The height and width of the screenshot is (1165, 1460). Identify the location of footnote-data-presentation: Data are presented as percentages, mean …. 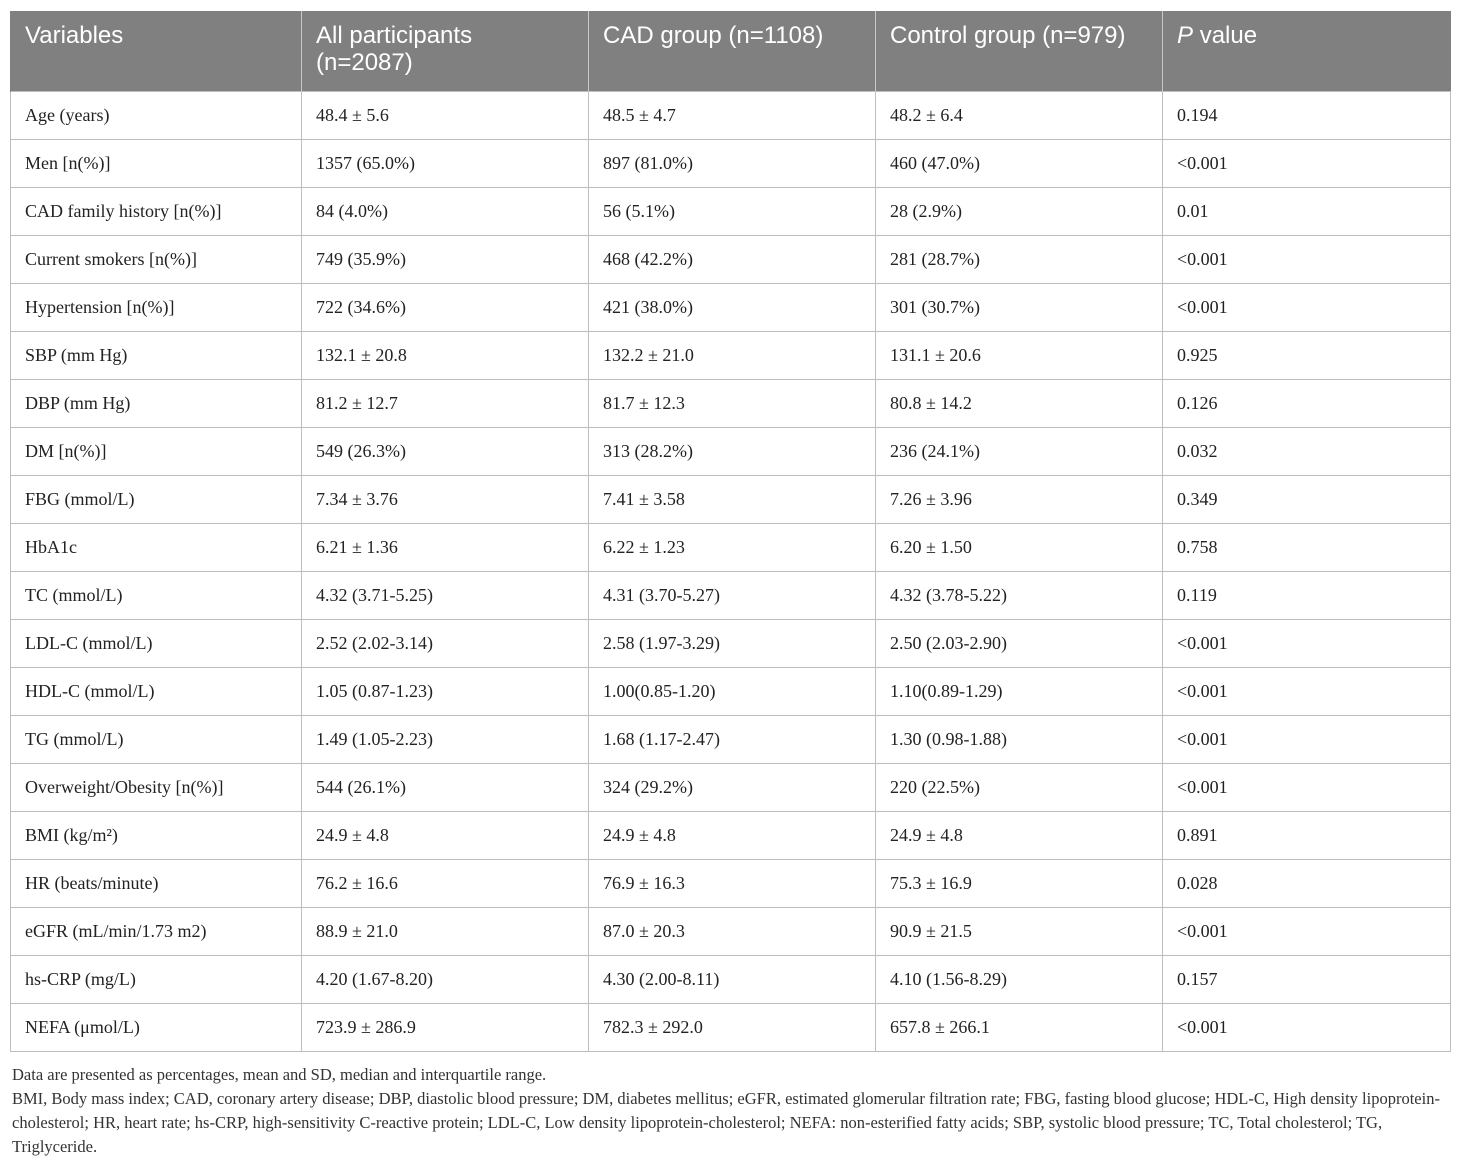
(279, 1074).